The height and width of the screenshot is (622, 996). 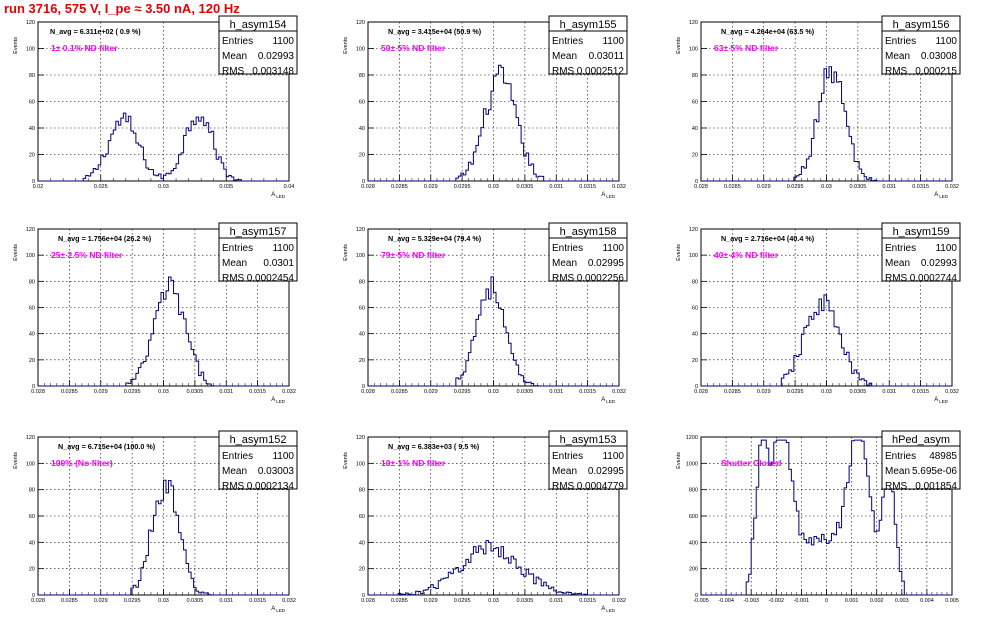 What do you see at coordinates (276, 471) in the screenshot?
I see `stats-value: 0.03003` at bounding box center [276, 471].